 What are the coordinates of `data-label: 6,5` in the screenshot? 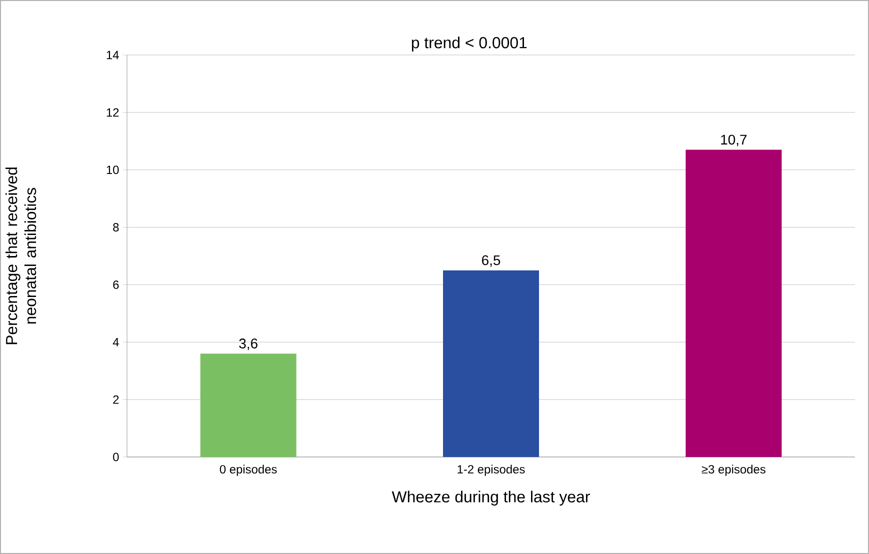 It's located at (491, 261).